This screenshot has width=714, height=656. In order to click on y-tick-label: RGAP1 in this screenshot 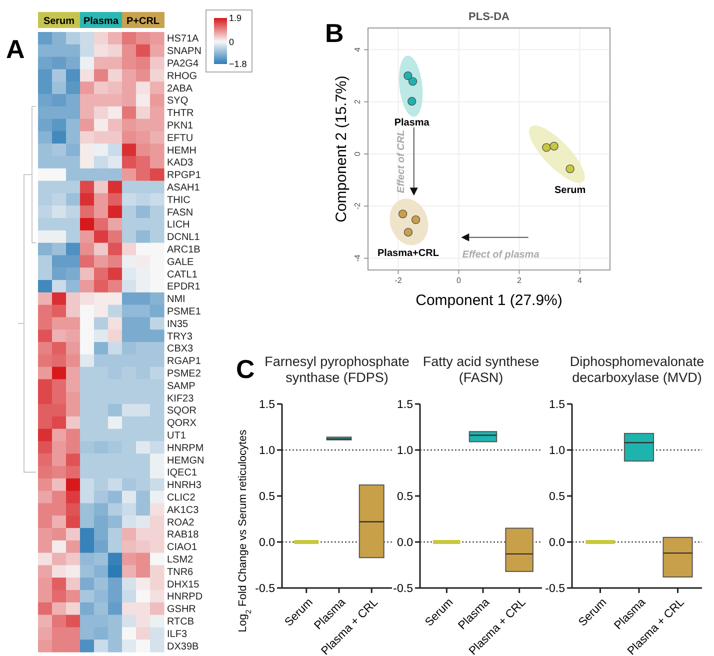, I will do `click(184, 362)`.